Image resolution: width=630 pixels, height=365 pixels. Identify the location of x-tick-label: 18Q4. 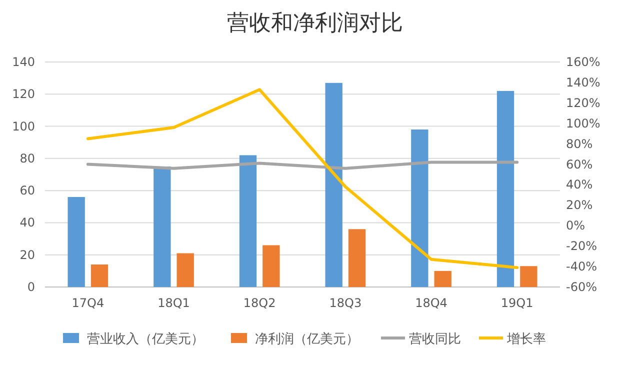
(431, 303).